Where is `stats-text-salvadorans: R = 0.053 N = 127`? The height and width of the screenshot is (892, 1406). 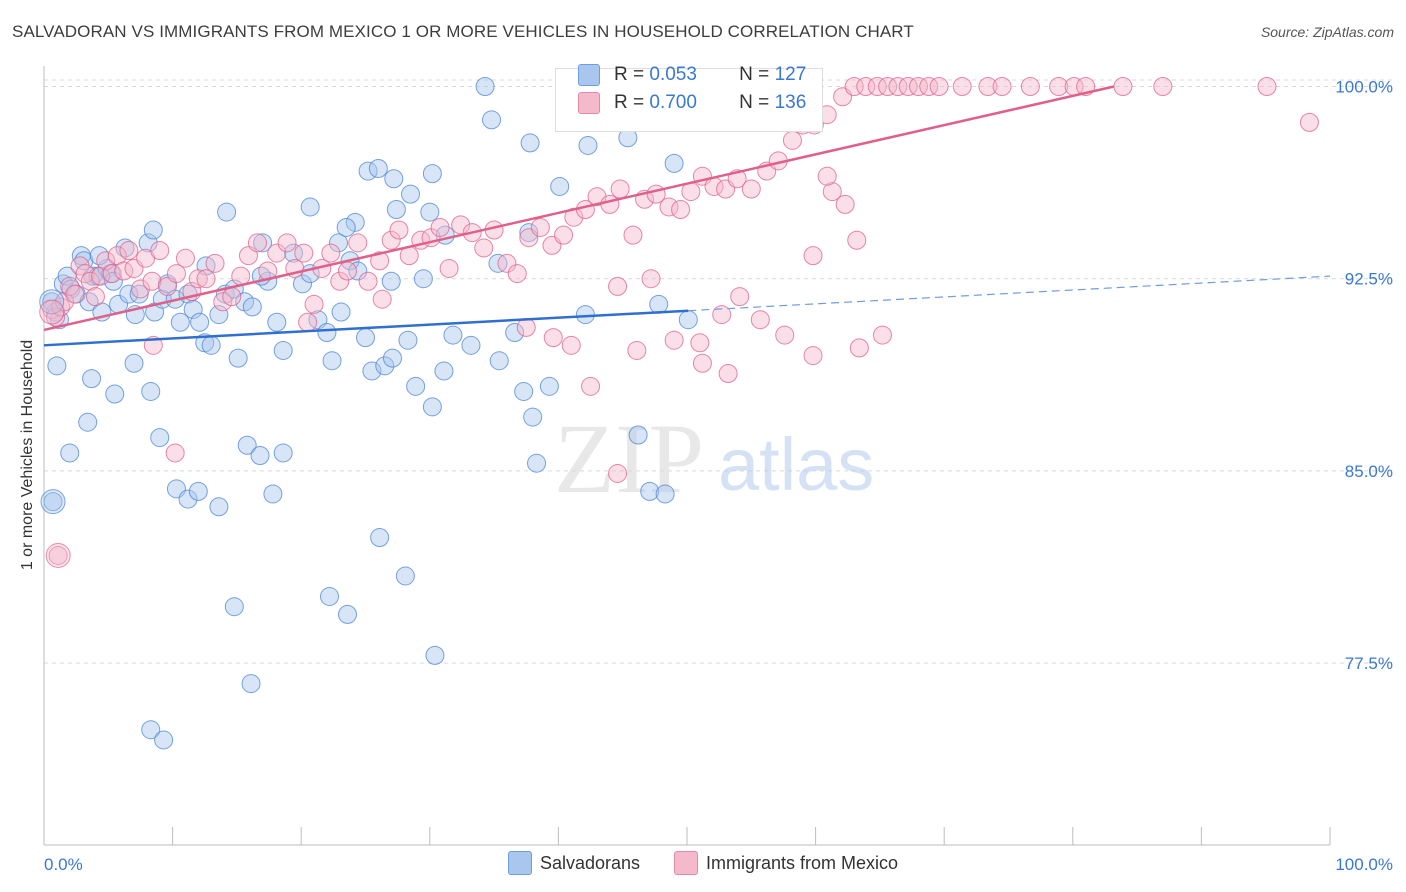
stats-text-salvadorans: R = 0.053 N = 127 is located at coordinates (710, 75).